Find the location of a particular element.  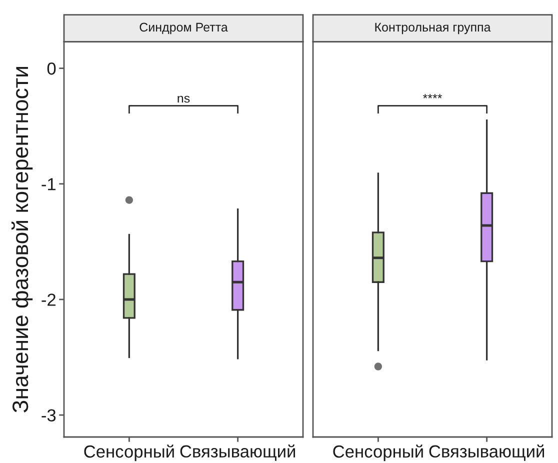

y-axis-title: Значение фазовой когерентности is located at coordinates (22, 239).